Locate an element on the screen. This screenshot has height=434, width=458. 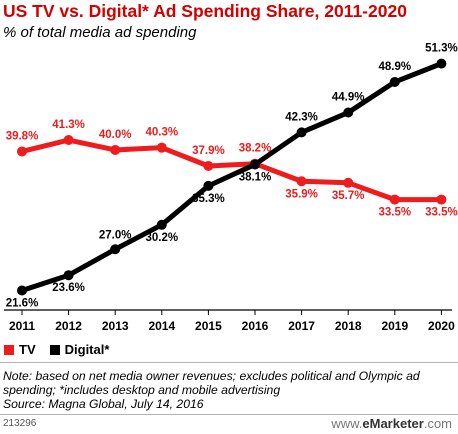
legend-item-tv: TV is located at coordinates (20, 349).